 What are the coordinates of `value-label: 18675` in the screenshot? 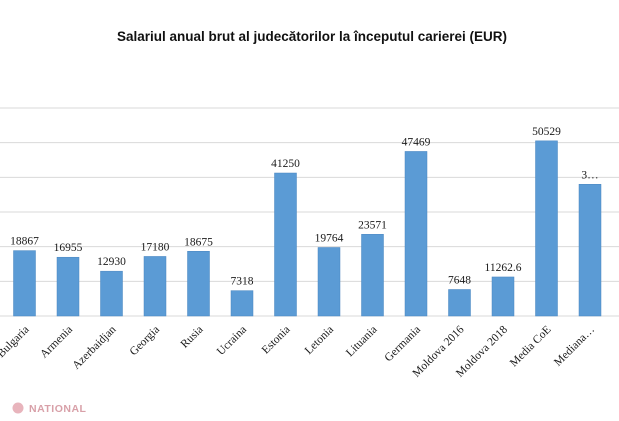 It's located at (198, 242).